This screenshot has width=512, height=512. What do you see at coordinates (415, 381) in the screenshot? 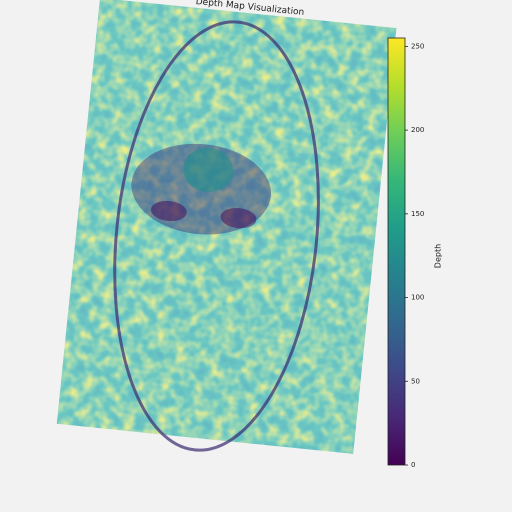
I see `colorbar-tick-label: 50` at bounding box center [415, 381].